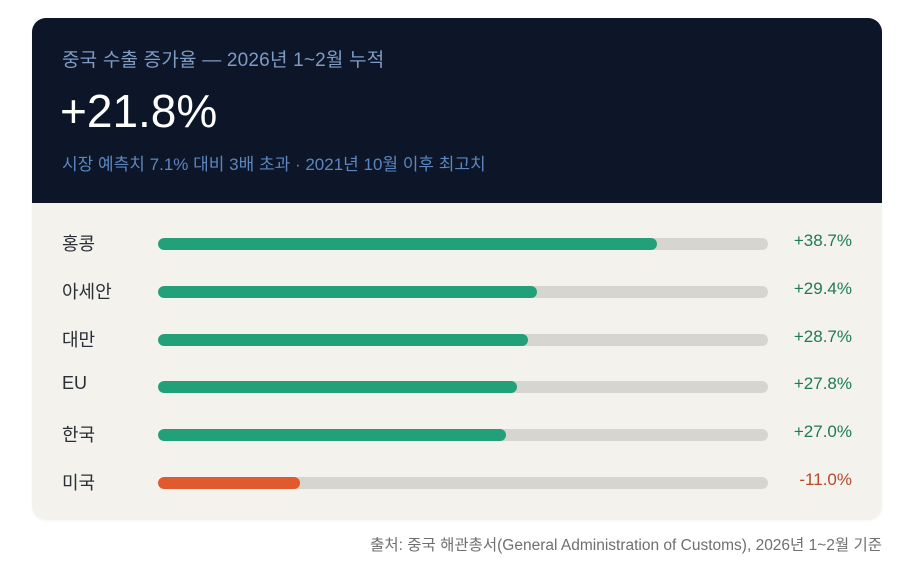 This screenshot has height=570, width=918. I want to click on headline-value: +21.8%, so click(139, 111).